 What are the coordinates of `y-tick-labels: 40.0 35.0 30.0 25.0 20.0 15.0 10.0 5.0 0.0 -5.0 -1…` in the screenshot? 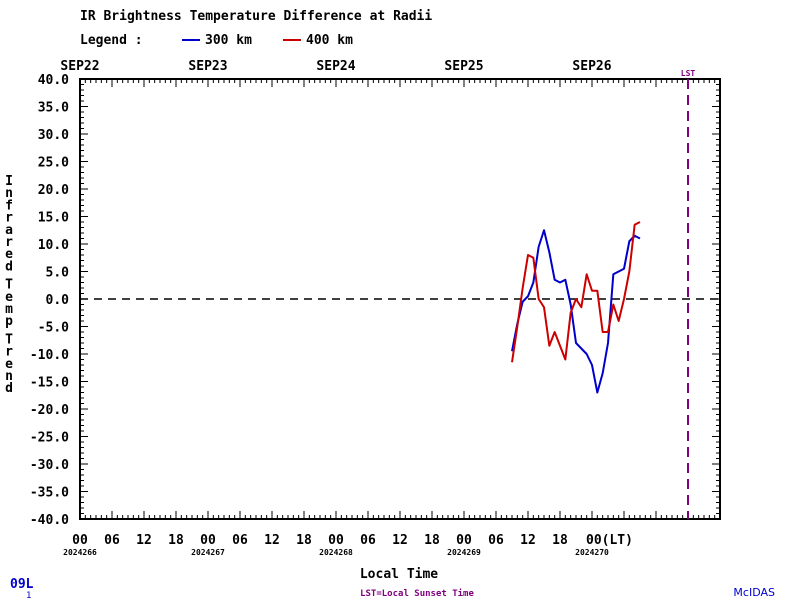 It's located at (49, 300).